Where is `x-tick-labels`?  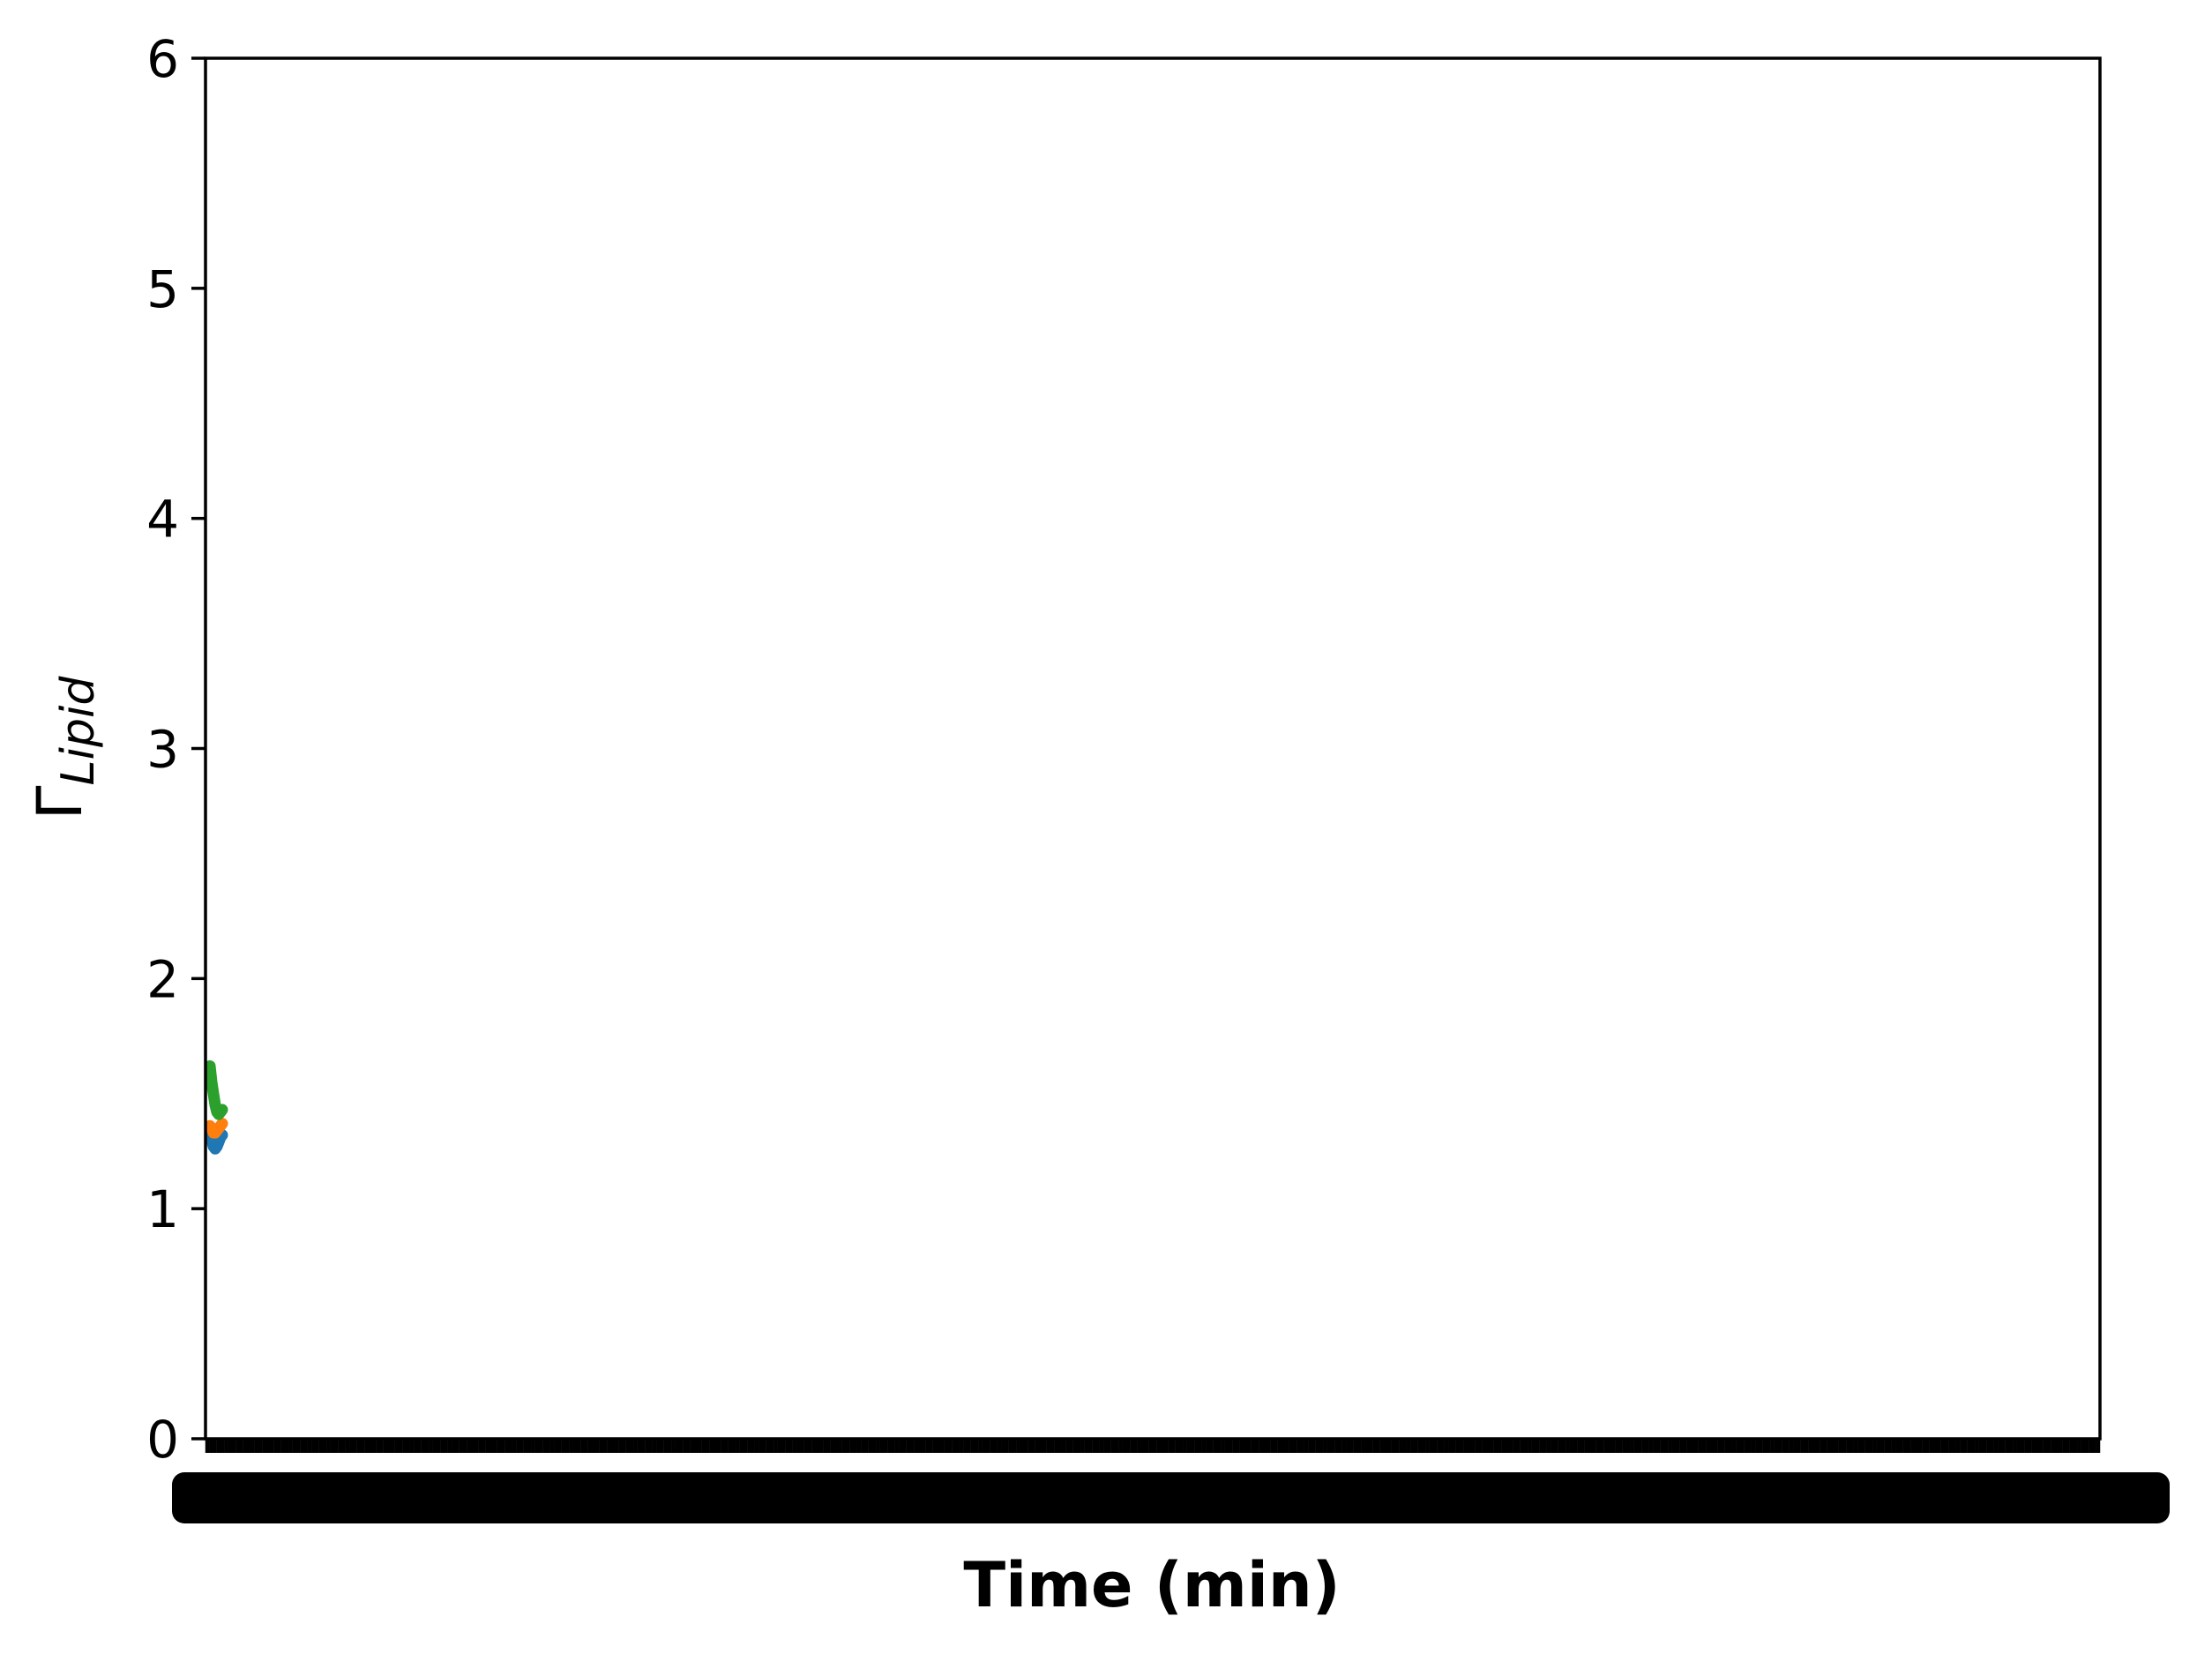
x-tick-labels is located at coordinates (1171, 1497).